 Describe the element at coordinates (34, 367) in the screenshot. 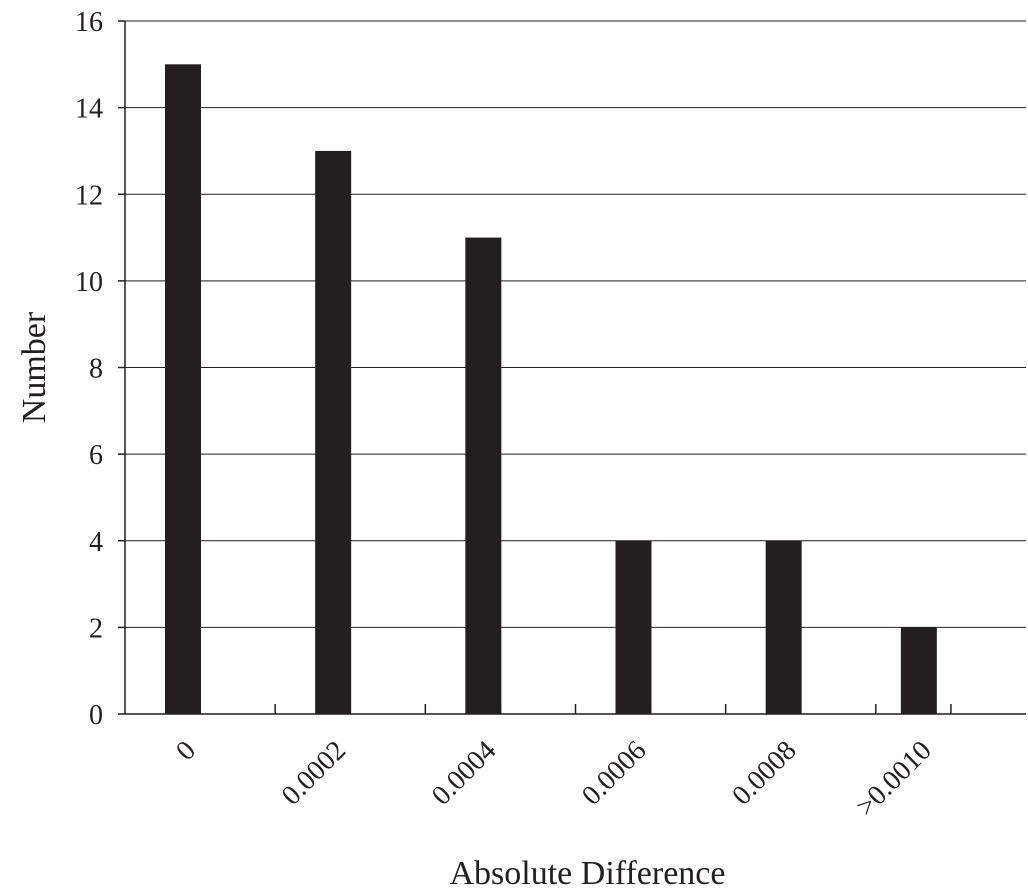

I see `y-axis-title: Number` at that location.